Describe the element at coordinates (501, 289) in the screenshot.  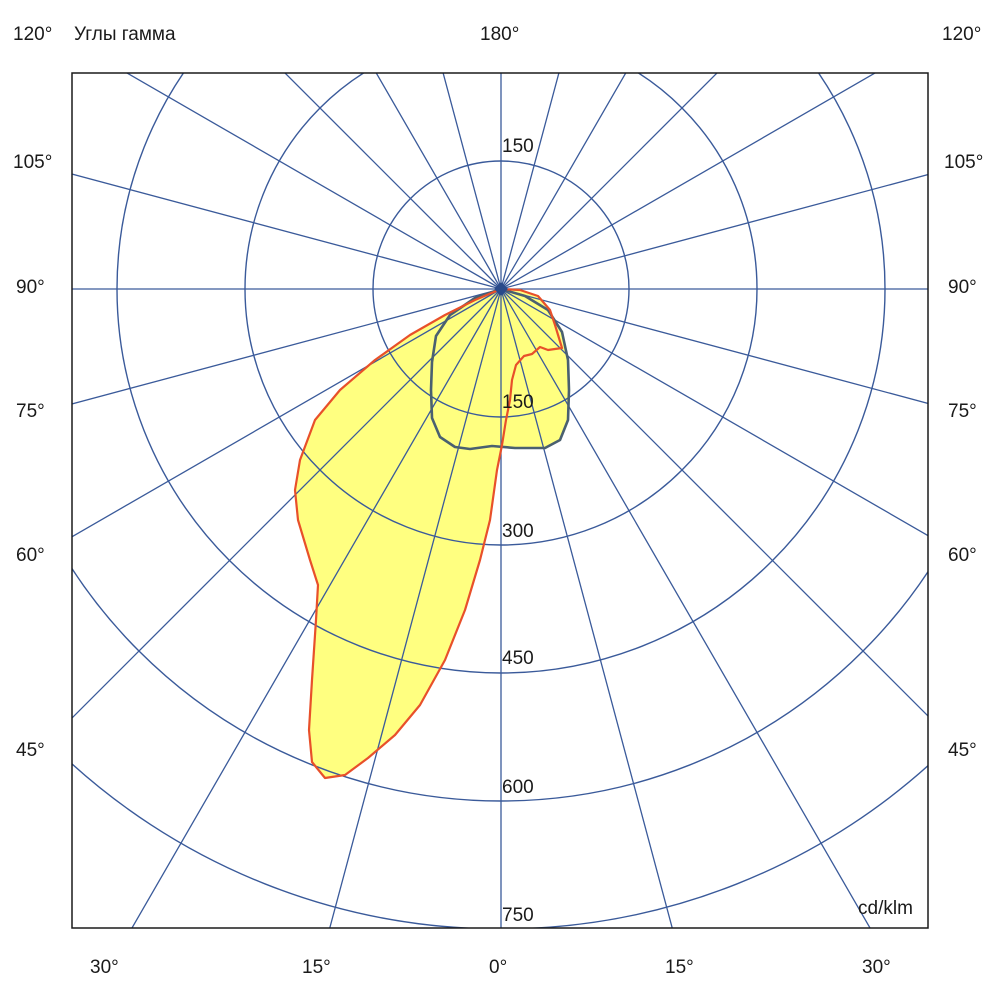
I see `center-marker` at that location.